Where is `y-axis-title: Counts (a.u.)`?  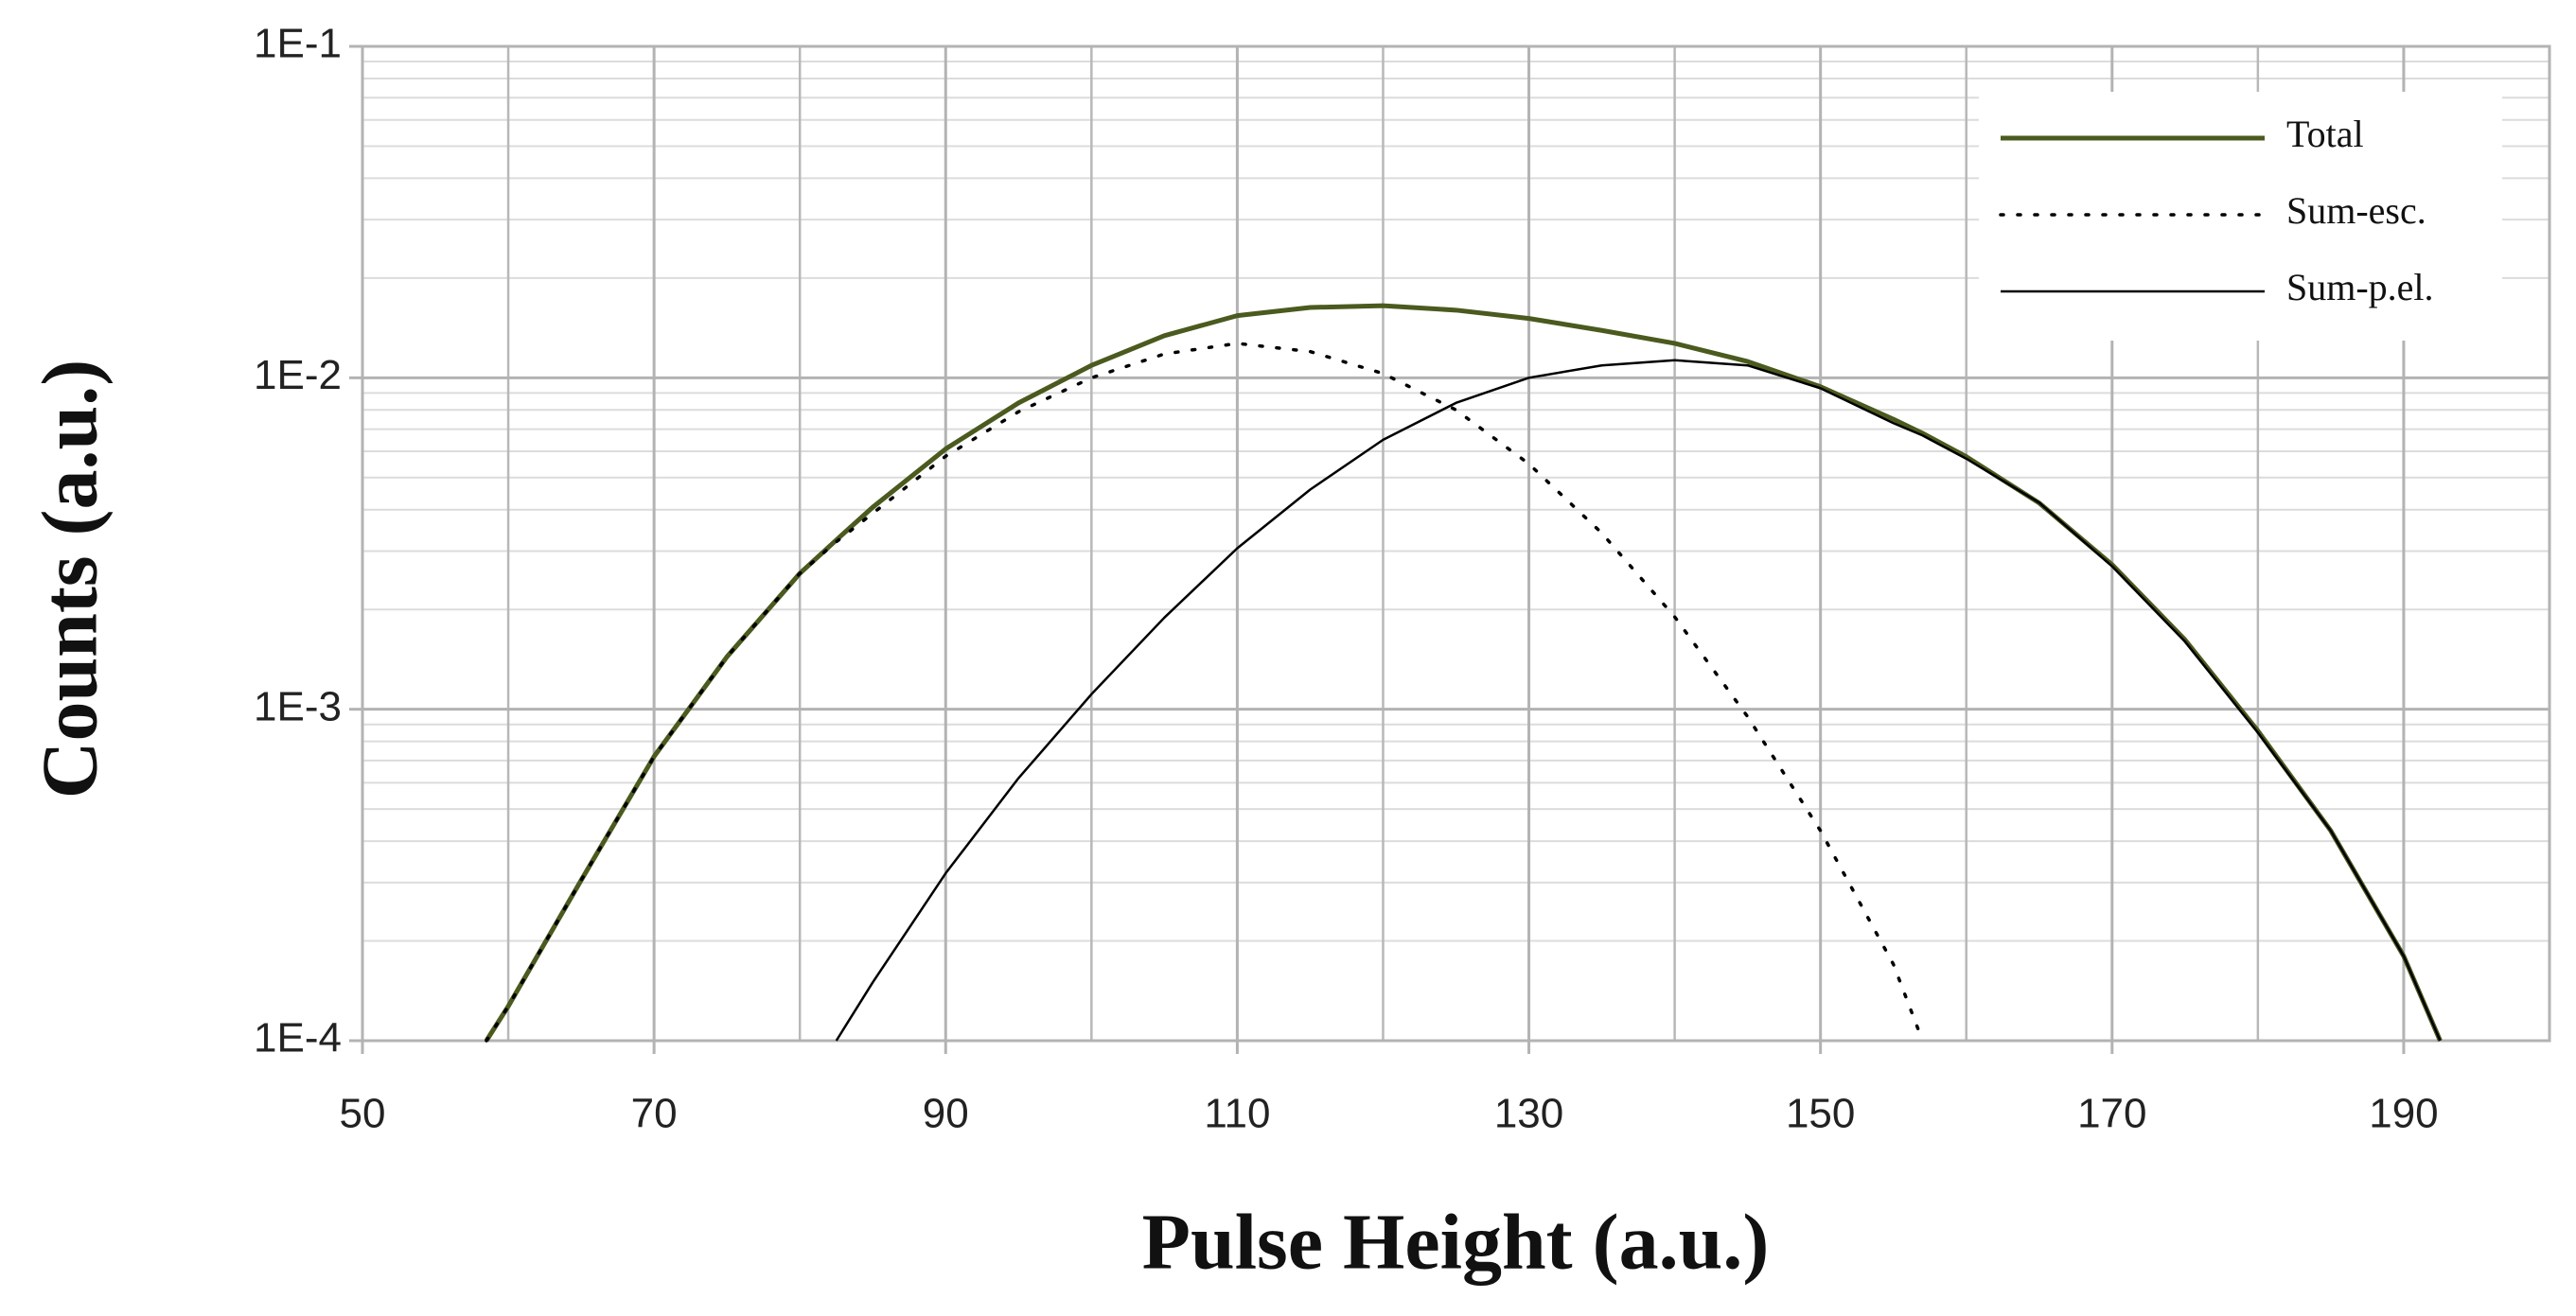
y-axis-title: Counts (a.u.) is located at coordinates (70, 579).